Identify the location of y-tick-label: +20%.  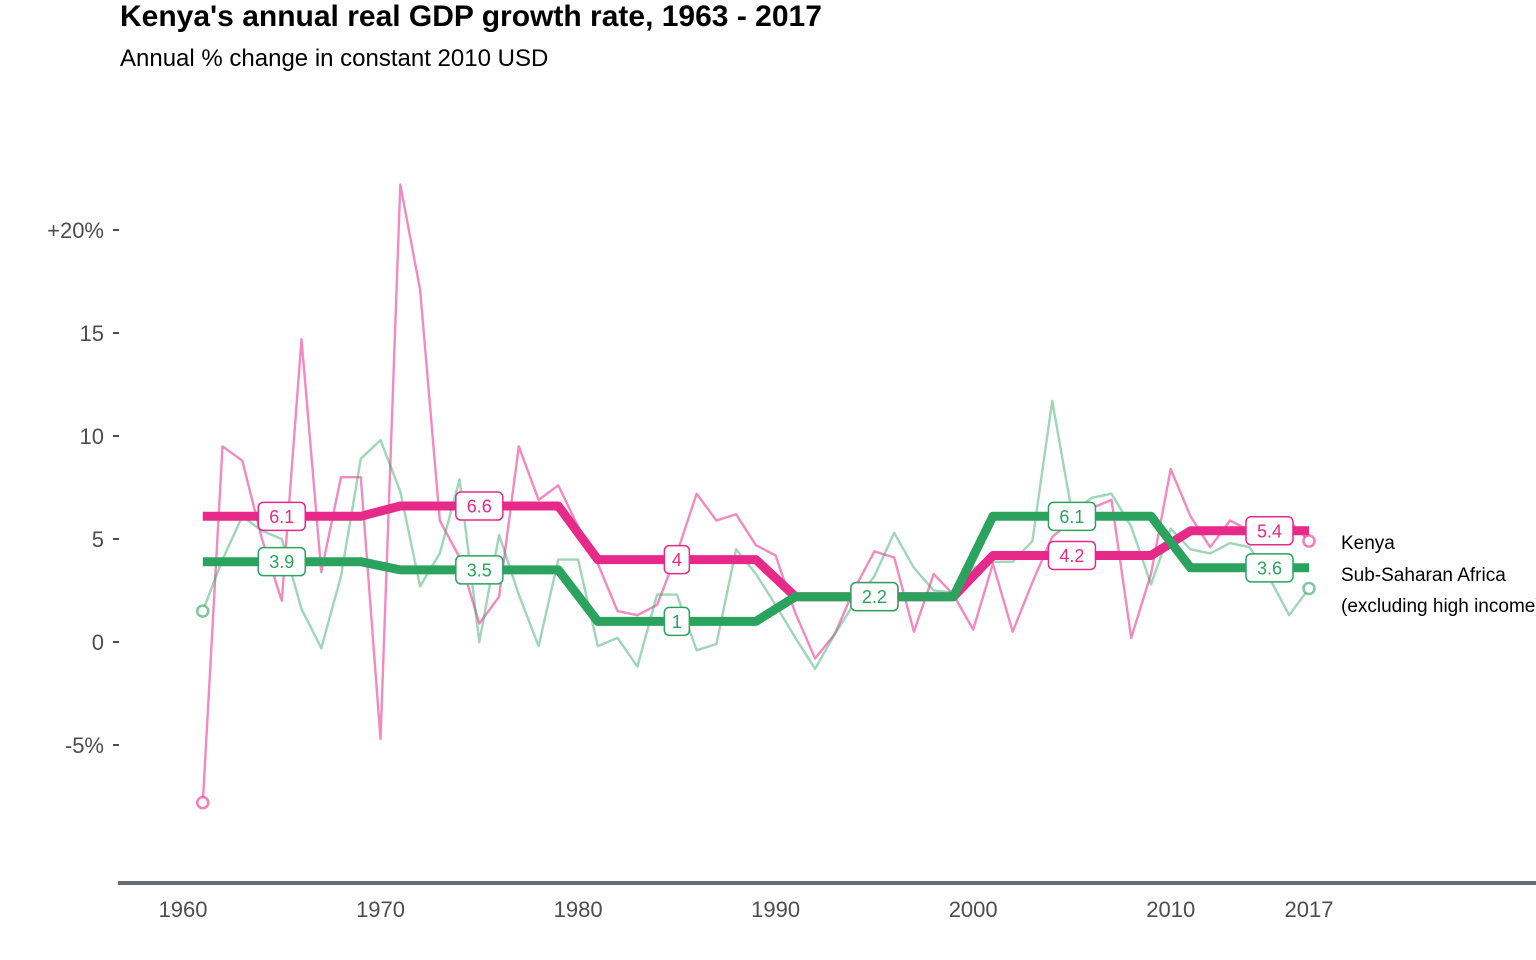
(75, 230).